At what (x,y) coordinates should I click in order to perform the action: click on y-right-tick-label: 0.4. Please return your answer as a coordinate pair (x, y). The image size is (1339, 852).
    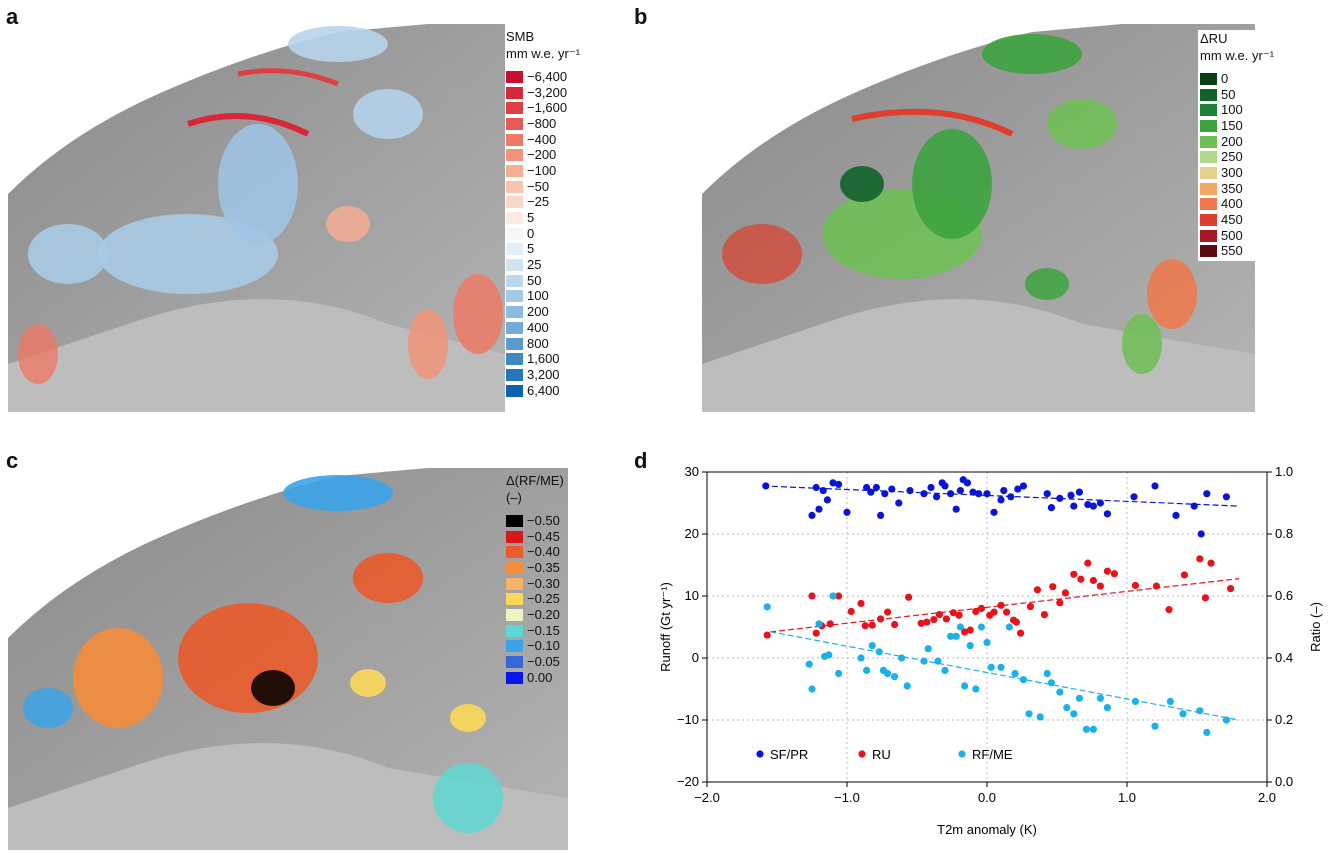
    Looking at the image, I should click on (1284, 657).